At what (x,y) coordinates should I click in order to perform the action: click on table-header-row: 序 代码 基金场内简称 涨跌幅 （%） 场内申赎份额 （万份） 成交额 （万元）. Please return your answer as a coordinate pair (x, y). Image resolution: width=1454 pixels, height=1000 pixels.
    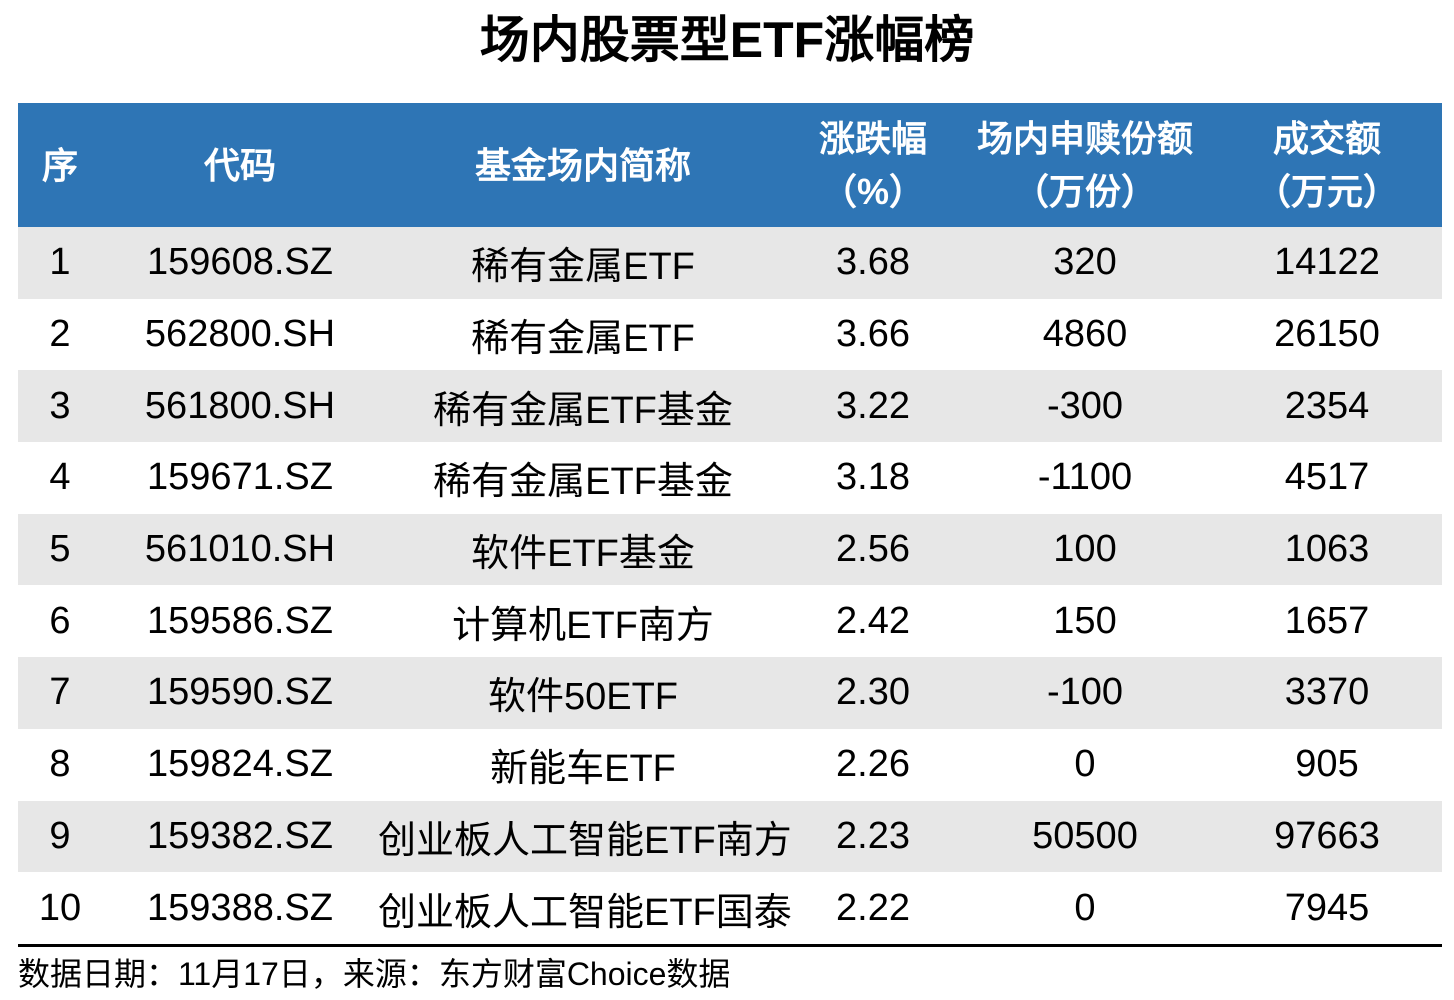
    Looking at the image, I should click on (730, 165).